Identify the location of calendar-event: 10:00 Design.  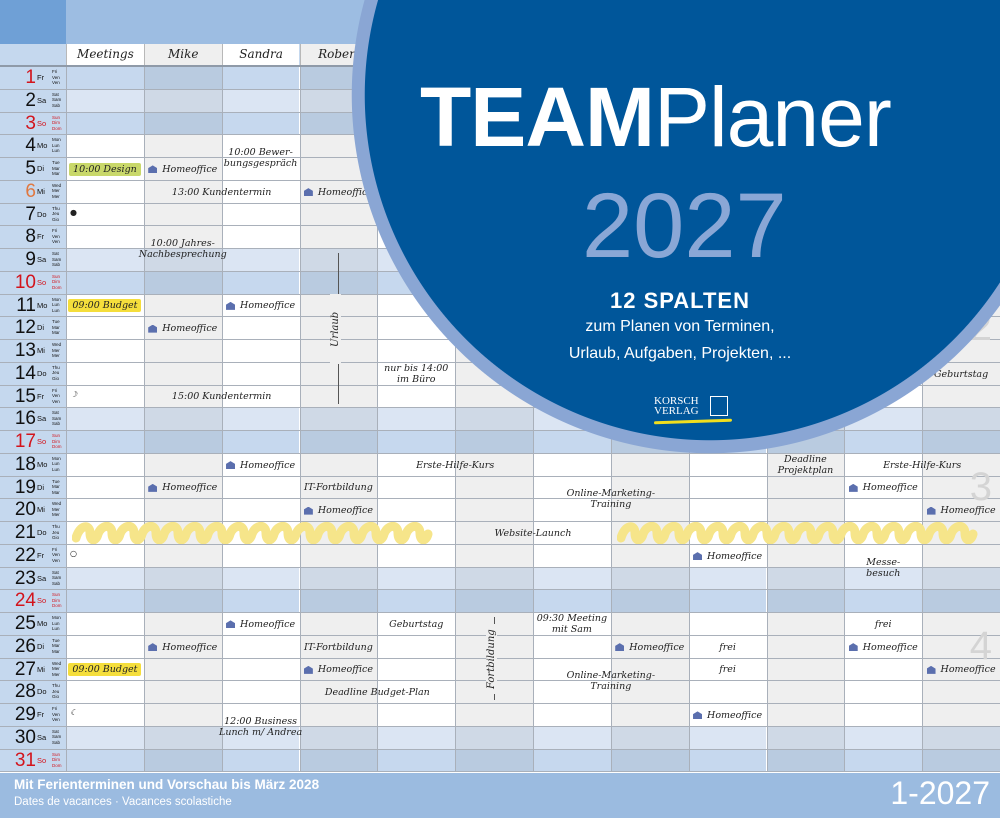
(105, 169).